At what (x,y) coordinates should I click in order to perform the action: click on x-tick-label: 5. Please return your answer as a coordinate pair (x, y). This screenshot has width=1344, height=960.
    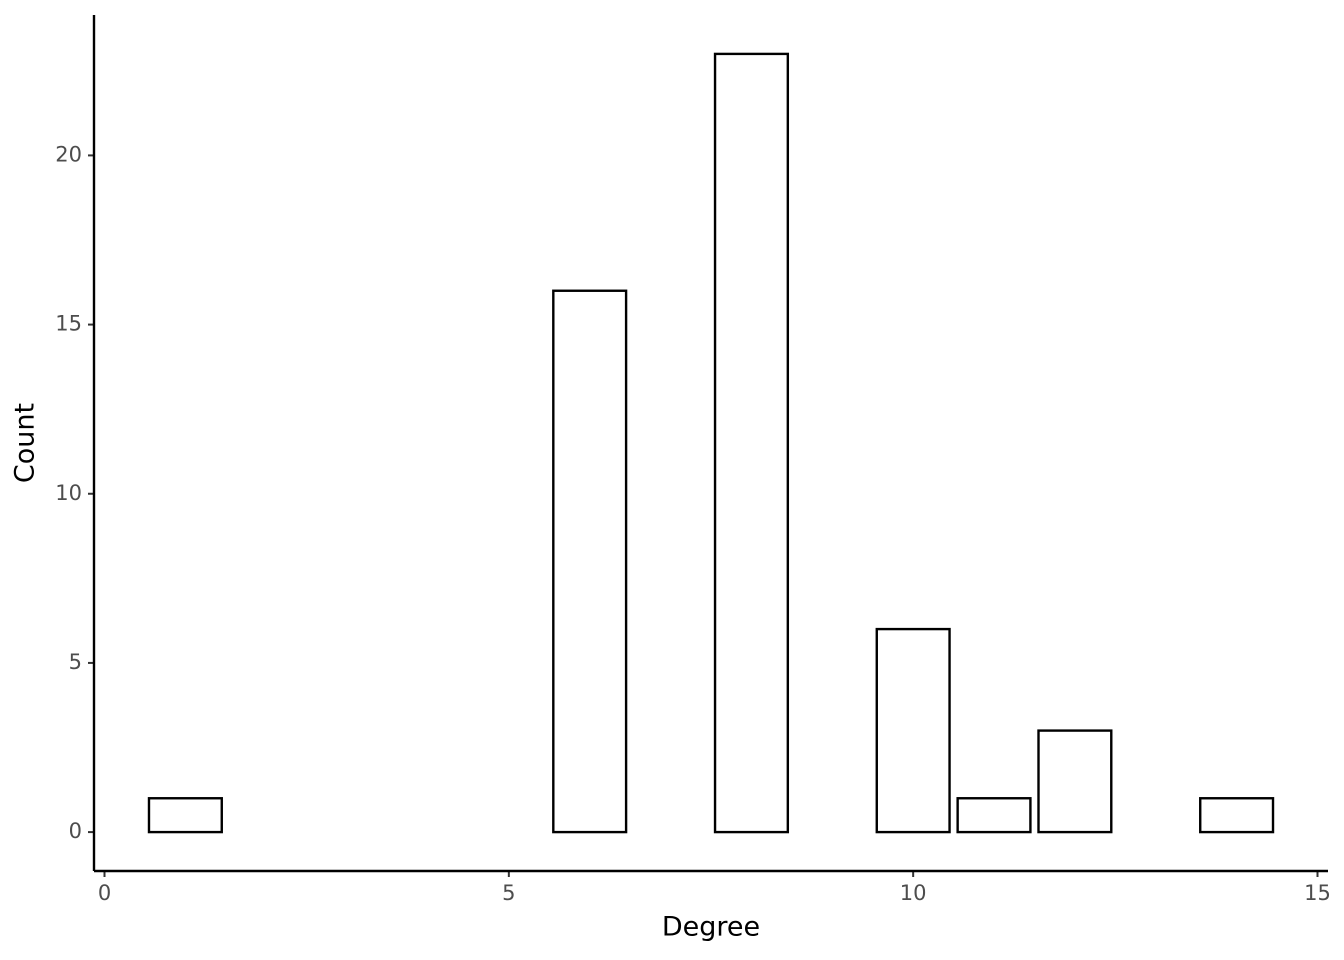
    Looking at the image, I should click on (508, 893).